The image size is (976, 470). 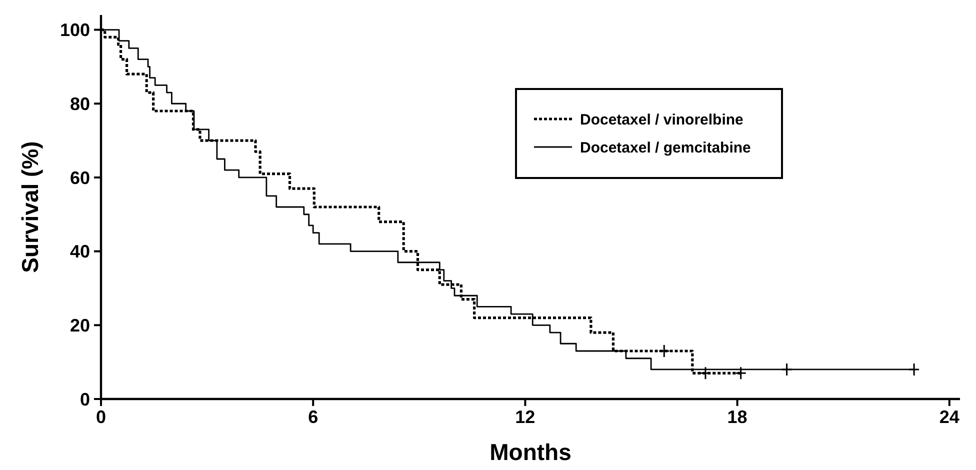 I want to click on legend-label: Docetaxel / gemcitabine, so click(x=665, y=147).